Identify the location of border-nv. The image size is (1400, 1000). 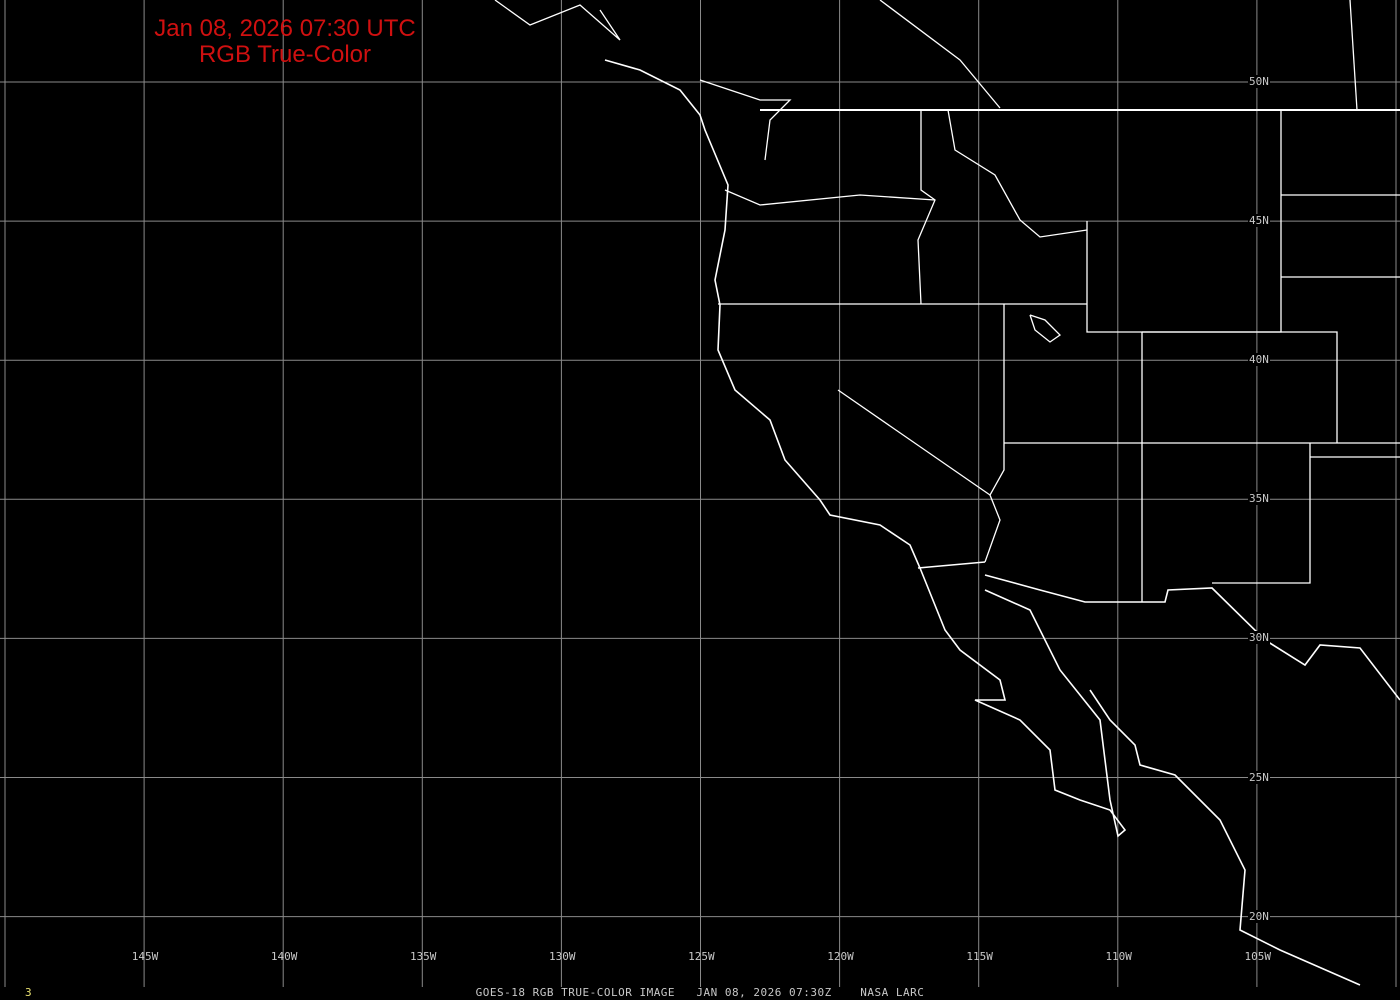
(994, 433).